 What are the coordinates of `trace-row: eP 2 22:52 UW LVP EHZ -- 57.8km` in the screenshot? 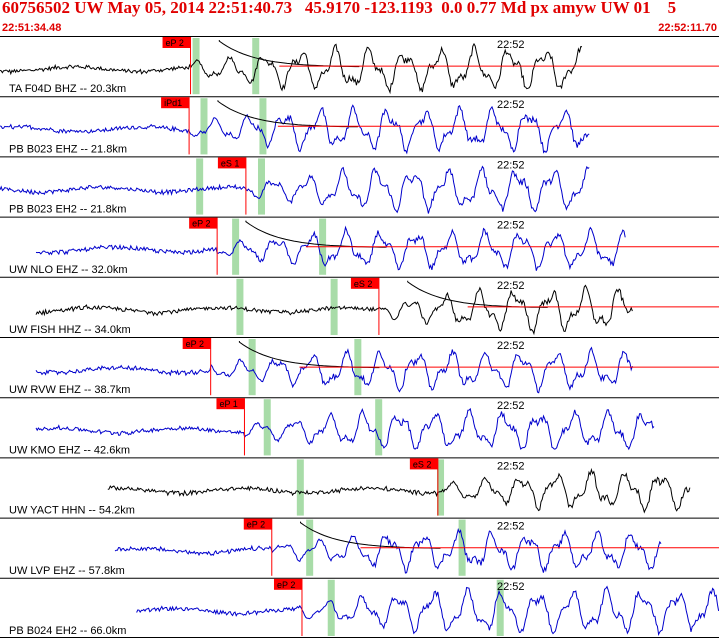 It's located at (359, 547).